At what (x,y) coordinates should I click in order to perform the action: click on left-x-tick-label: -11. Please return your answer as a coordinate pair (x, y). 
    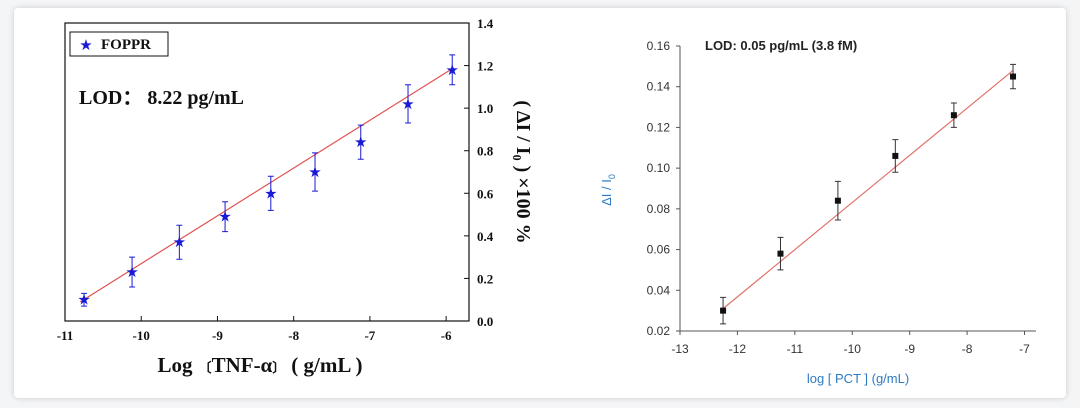
    Looking at the image, I should click on (65, 335).